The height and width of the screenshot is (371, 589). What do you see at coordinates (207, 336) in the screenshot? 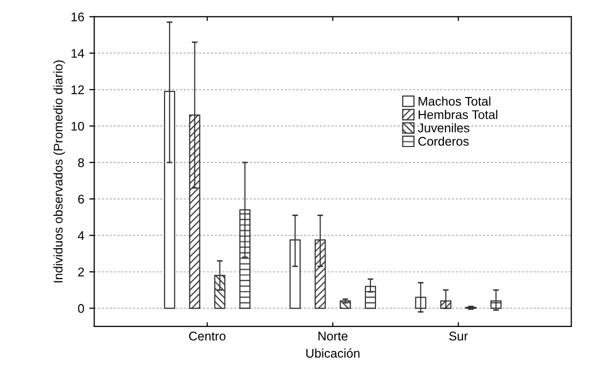
I see `x-tick-label: Centro` at bounding box center [207, 336].